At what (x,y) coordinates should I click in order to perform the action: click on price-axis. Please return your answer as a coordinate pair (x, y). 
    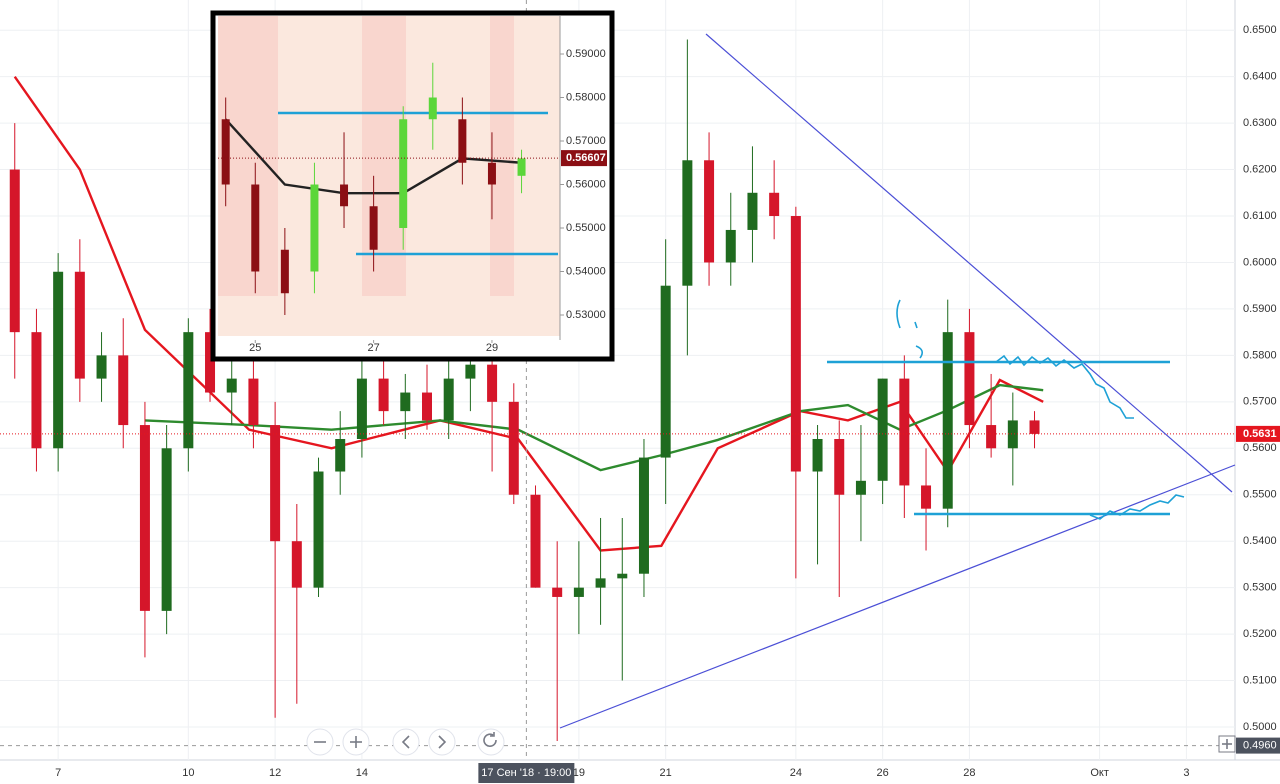
    Looking at the image, I should click on (1257, 392).